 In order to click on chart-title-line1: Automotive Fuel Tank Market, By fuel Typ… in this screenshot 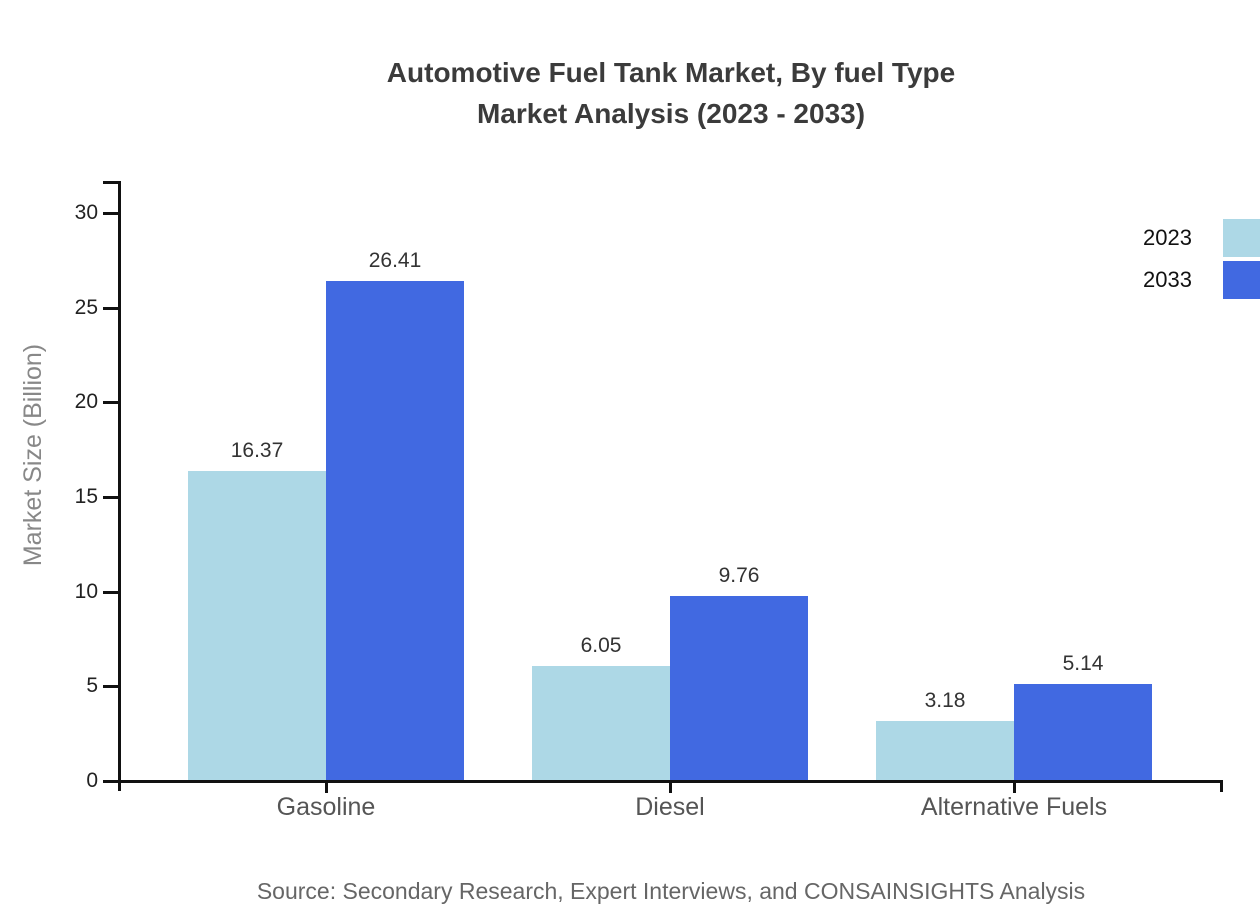, I will do `click(671, 72)`.